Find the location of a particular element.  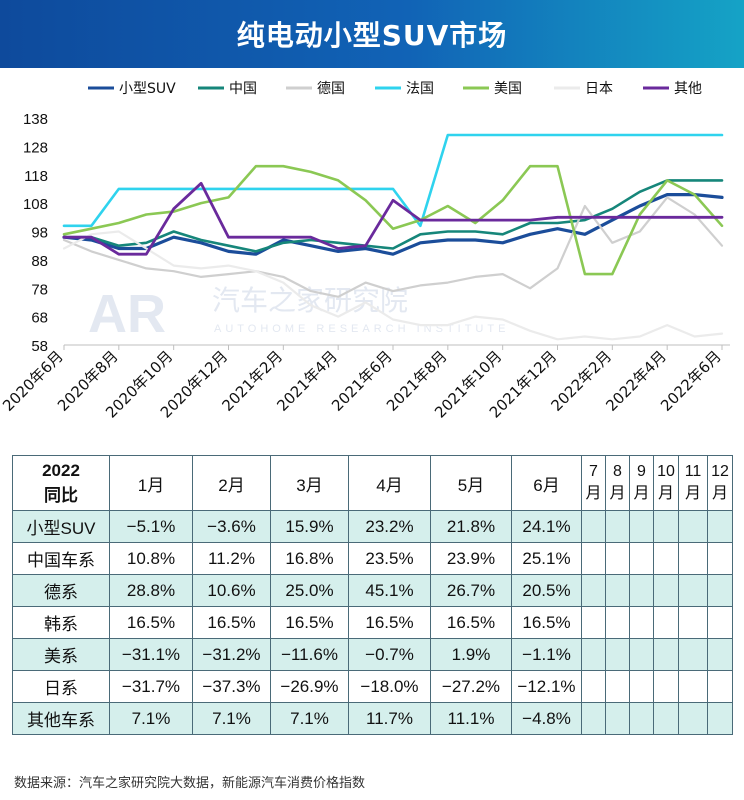

month-header: 5月 is located at coordinates (471, 483).